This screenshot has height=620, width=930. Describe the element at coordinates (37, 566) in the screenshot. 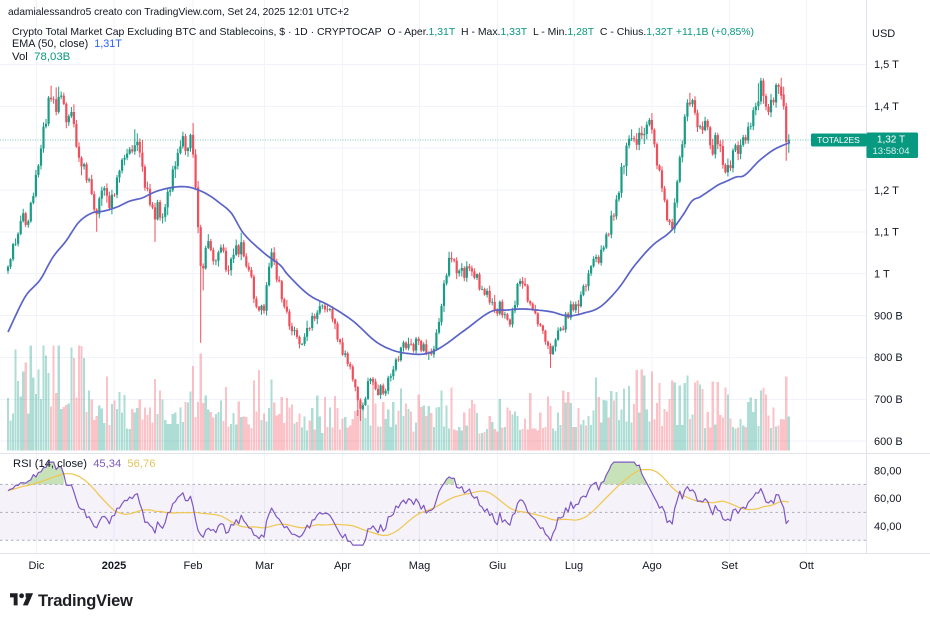

I see `svg-text: Dic` at that location.